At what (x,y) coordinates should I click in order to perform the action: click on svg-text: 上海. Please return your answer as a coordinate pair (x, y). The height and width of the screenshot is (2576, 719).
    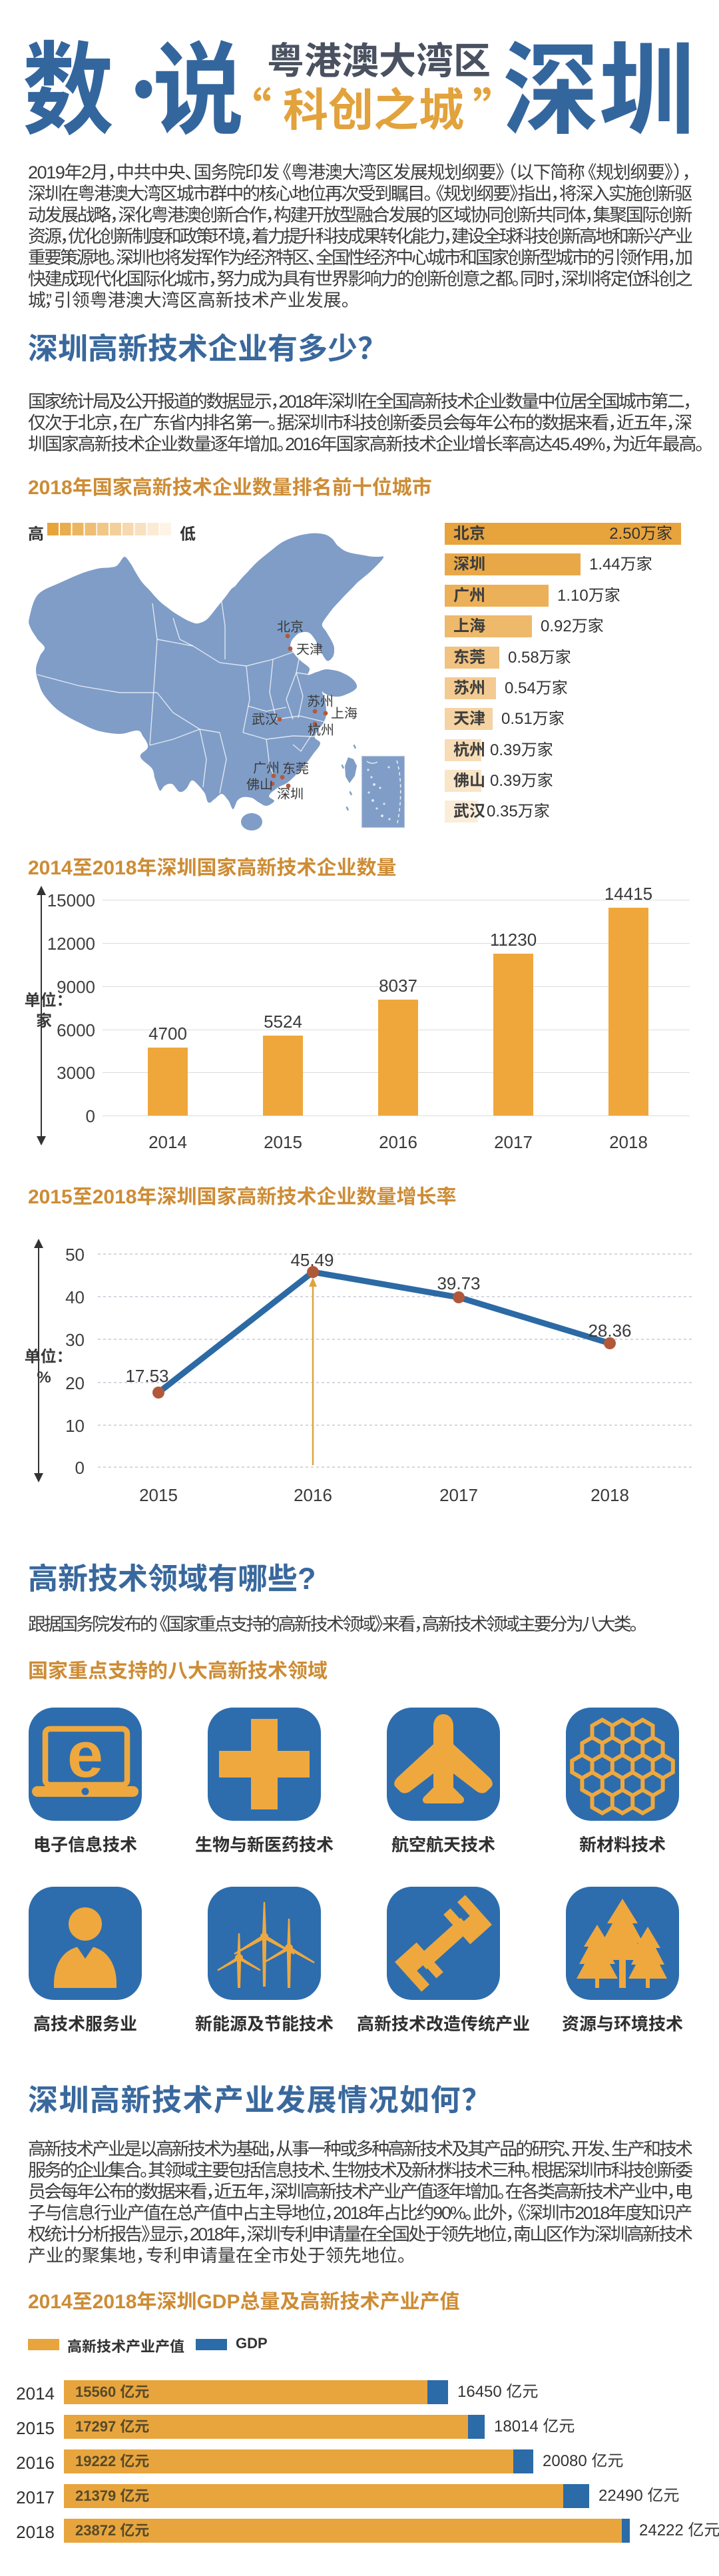
    Looking at the image, I should click on (344, 714).